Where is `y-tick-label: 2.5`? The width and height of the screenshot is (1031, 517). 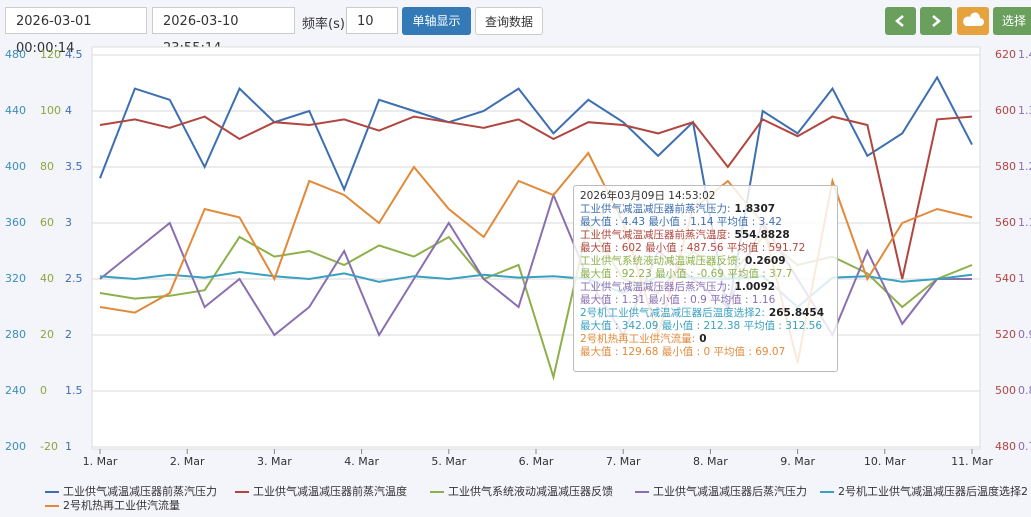 y-tick-label: 2.5 is located at coordinates (74, 278).